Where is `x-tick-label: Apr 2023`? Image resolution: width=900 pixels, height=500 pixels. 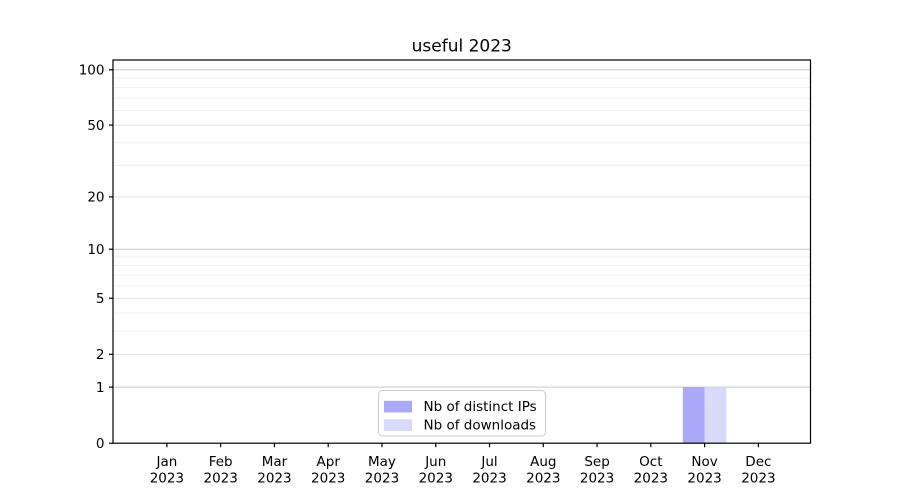
x-tick-label: Apr 2023 is located at coordinates (328, 470).